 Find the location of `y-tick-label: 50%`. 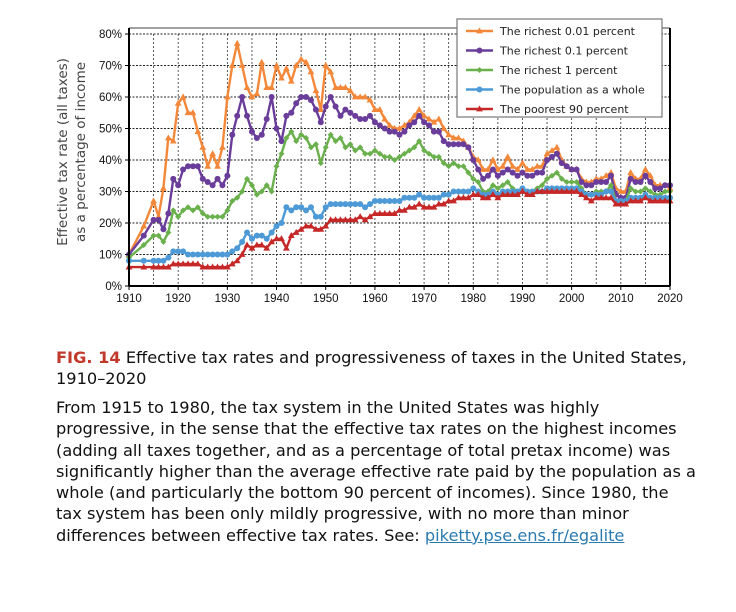

y-tick-label: 50% is located at coordinates (110, 130).